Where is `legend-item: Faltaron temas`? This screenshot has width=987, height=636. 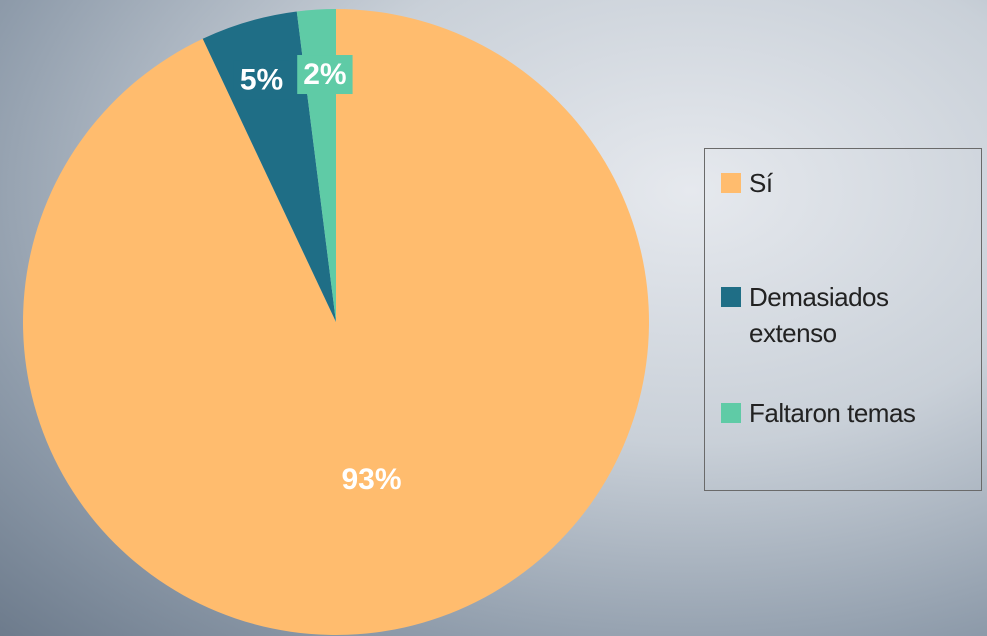
legend-item: Faltaron temas is located at coordinates (854, 413).